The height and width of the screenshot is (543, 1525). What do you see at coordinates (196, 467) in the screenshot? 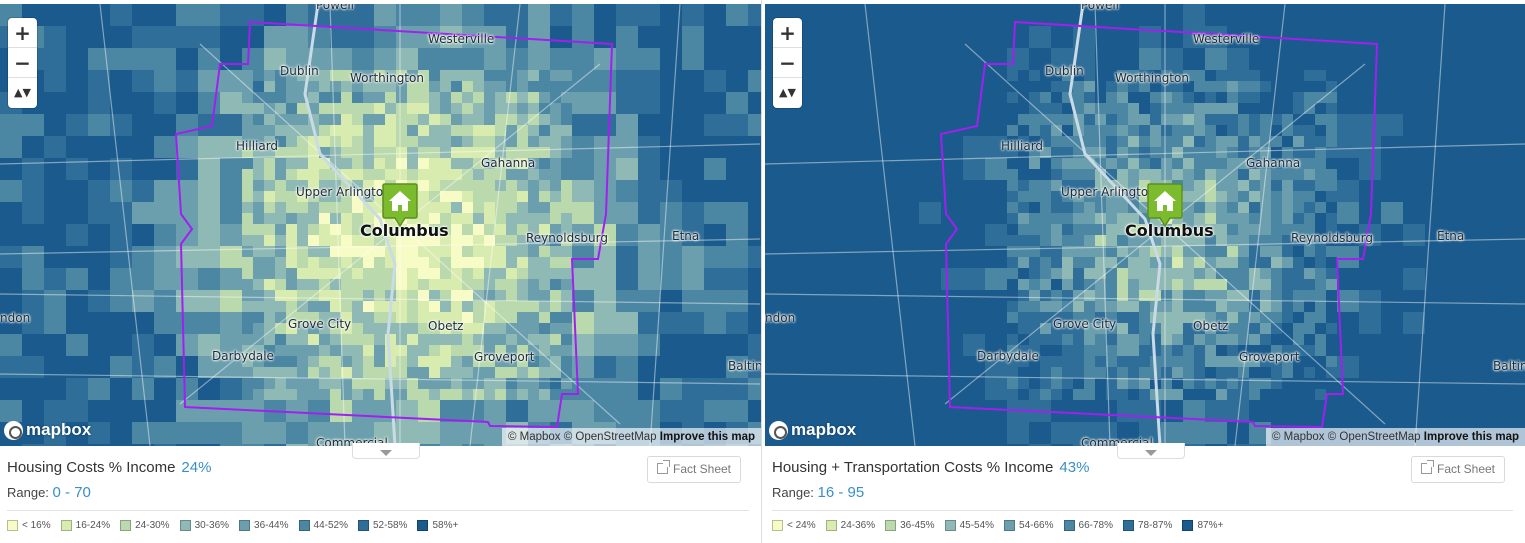
I see `metric-value: 24%` at bounding box center [196, 467].